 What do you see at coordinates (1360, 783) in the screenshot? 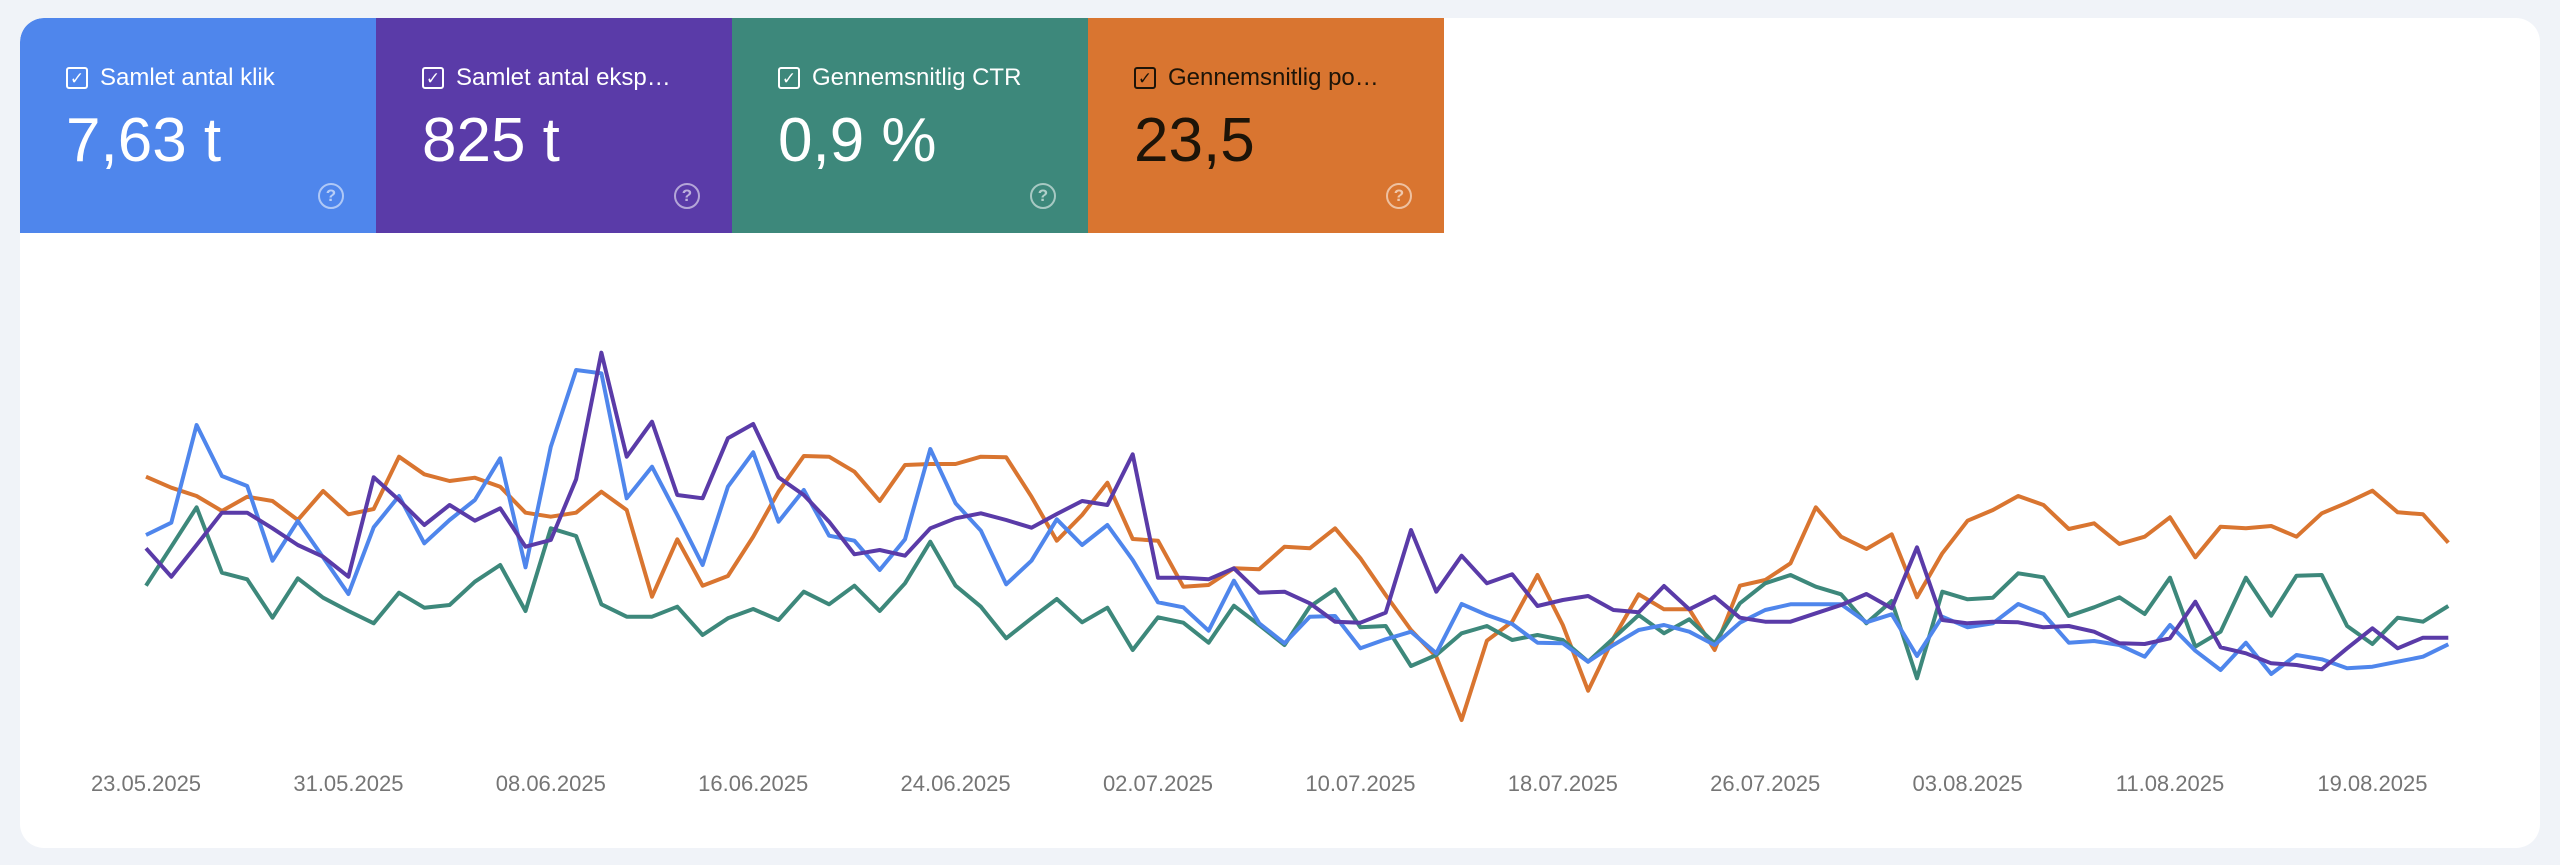
I see `x-tick-label: 10.07.2025` at bounding box center [1360, 783].